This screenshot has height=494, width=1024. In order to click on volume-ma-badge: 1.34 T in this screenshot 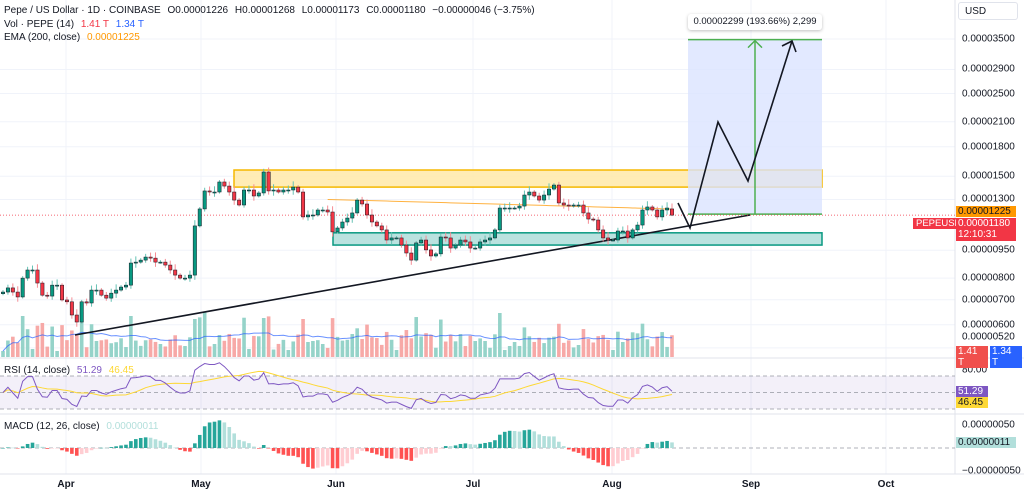, I will do `click(1006, 357)`.